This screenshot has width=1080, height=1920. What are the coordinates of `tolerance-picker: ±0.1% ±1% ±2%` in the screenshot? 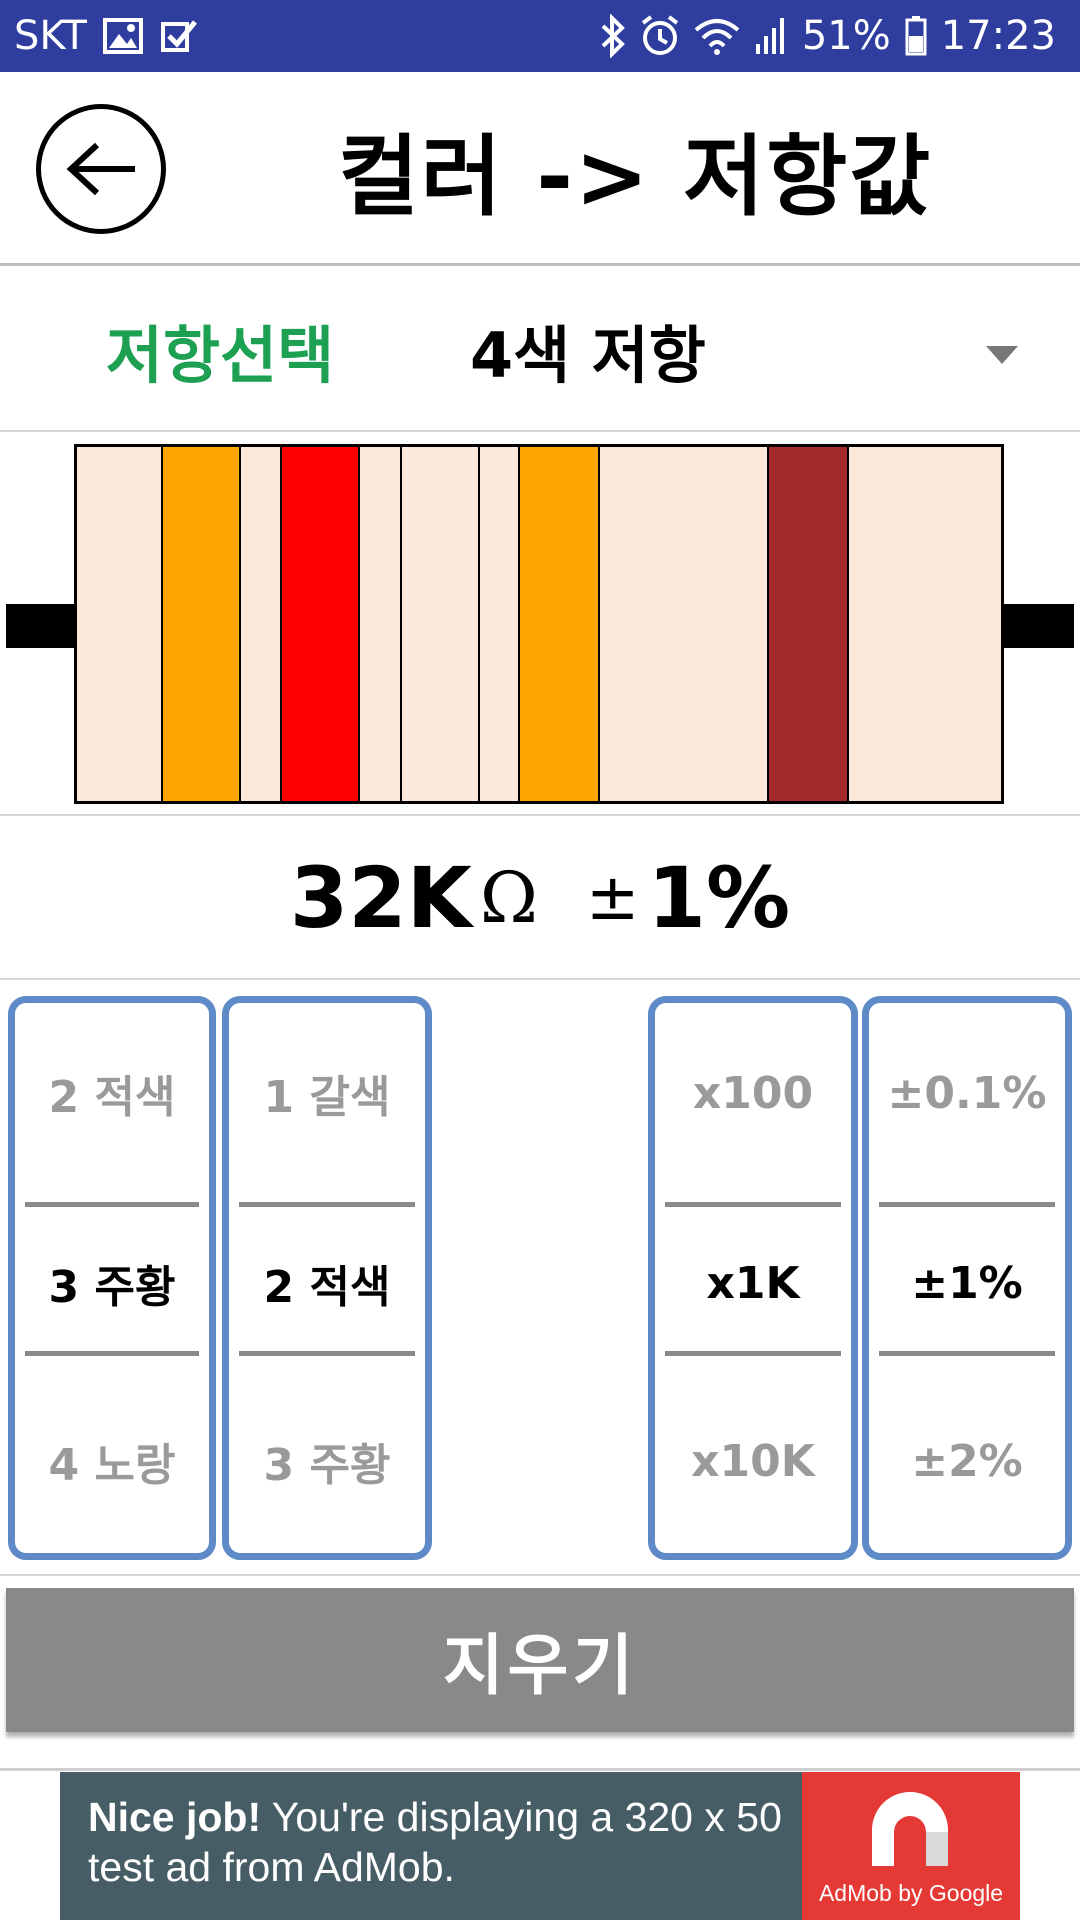 It's located at (967, 1278).